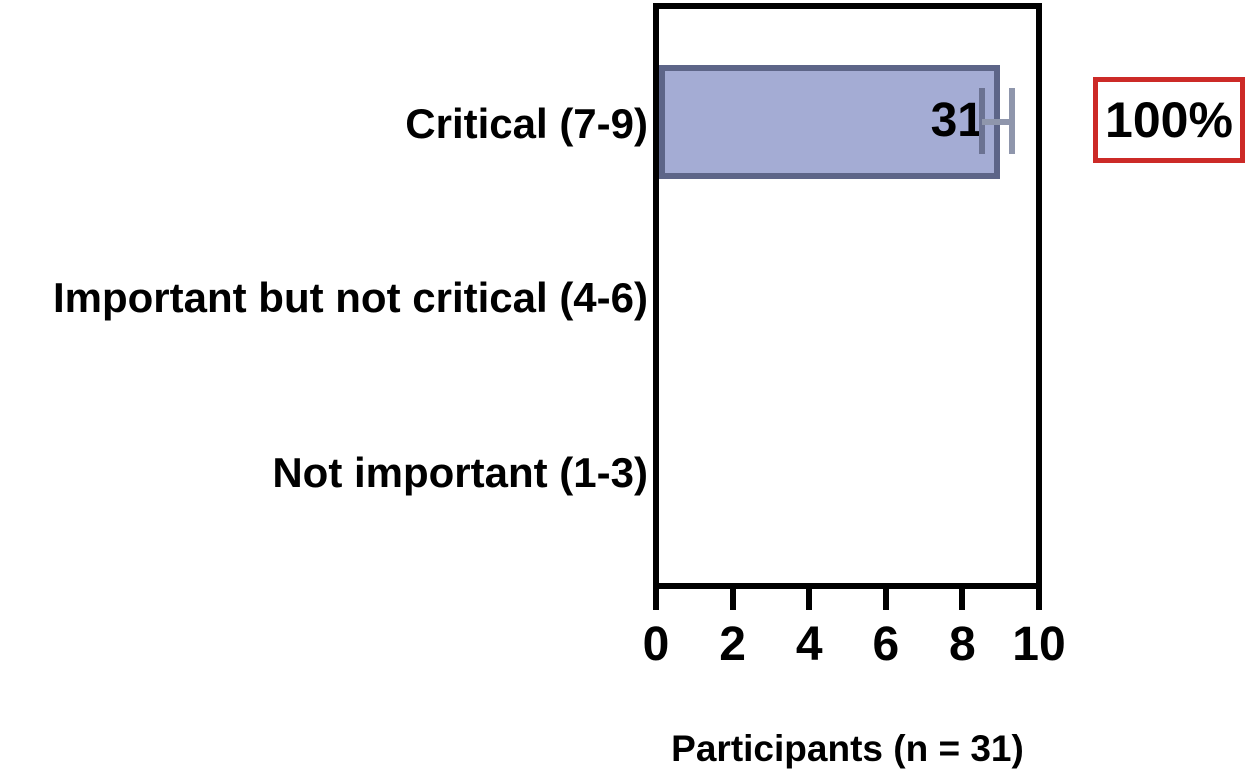 Image resolution: width=1250 pixels, height=774 pixels. I want to click on percentage-annotation-label: 100%, so click(1169, 120).